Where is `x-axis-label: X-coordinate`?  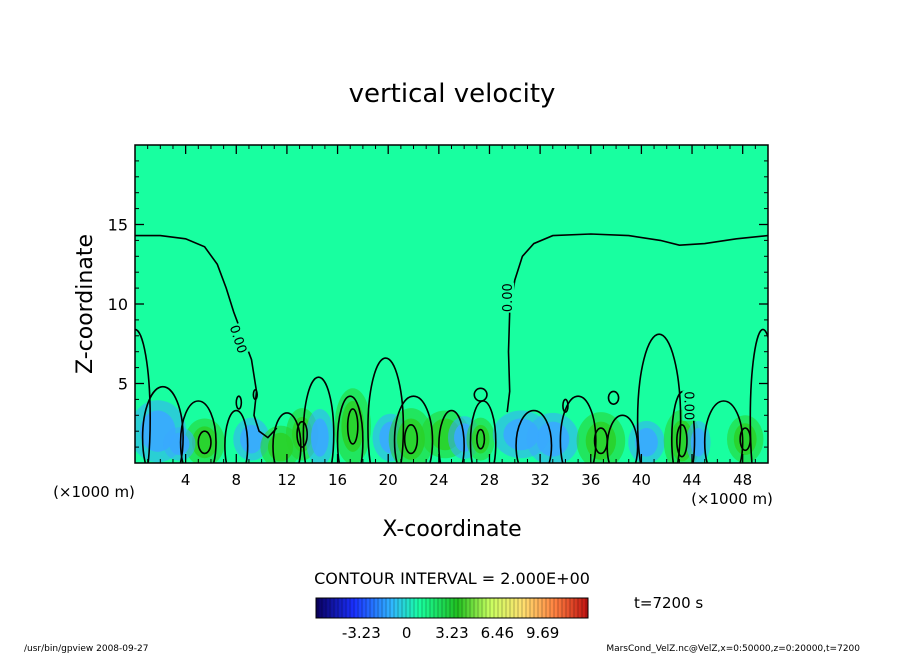
x-axis-label: X-coordinate is located at coordinates (451, 529).